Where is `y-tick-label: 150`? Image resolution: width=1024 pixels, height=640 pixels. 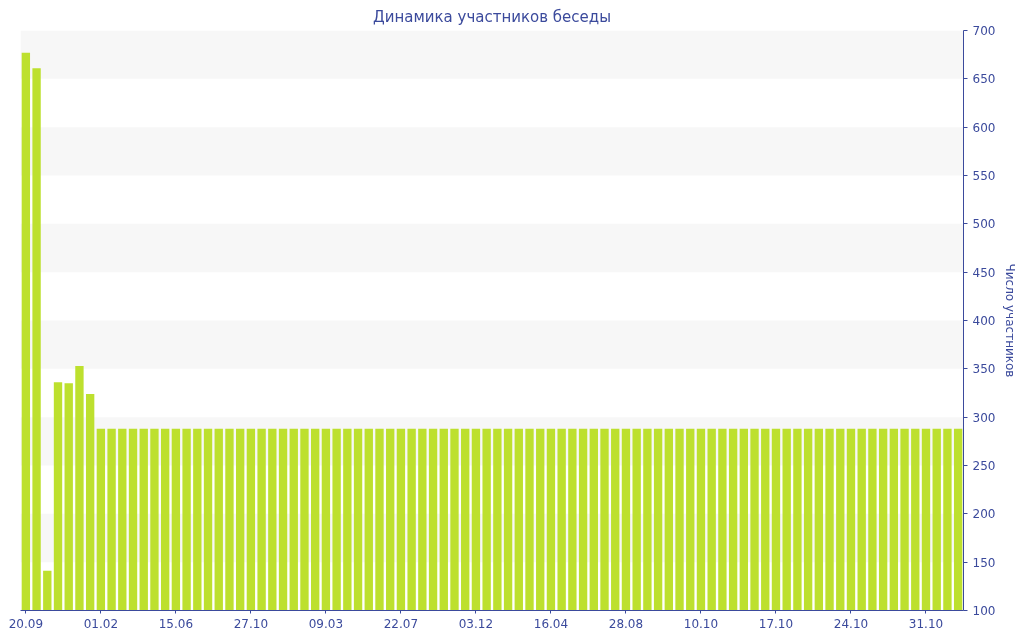 y-tick-label: 150 is located at coordinates (984, 562).